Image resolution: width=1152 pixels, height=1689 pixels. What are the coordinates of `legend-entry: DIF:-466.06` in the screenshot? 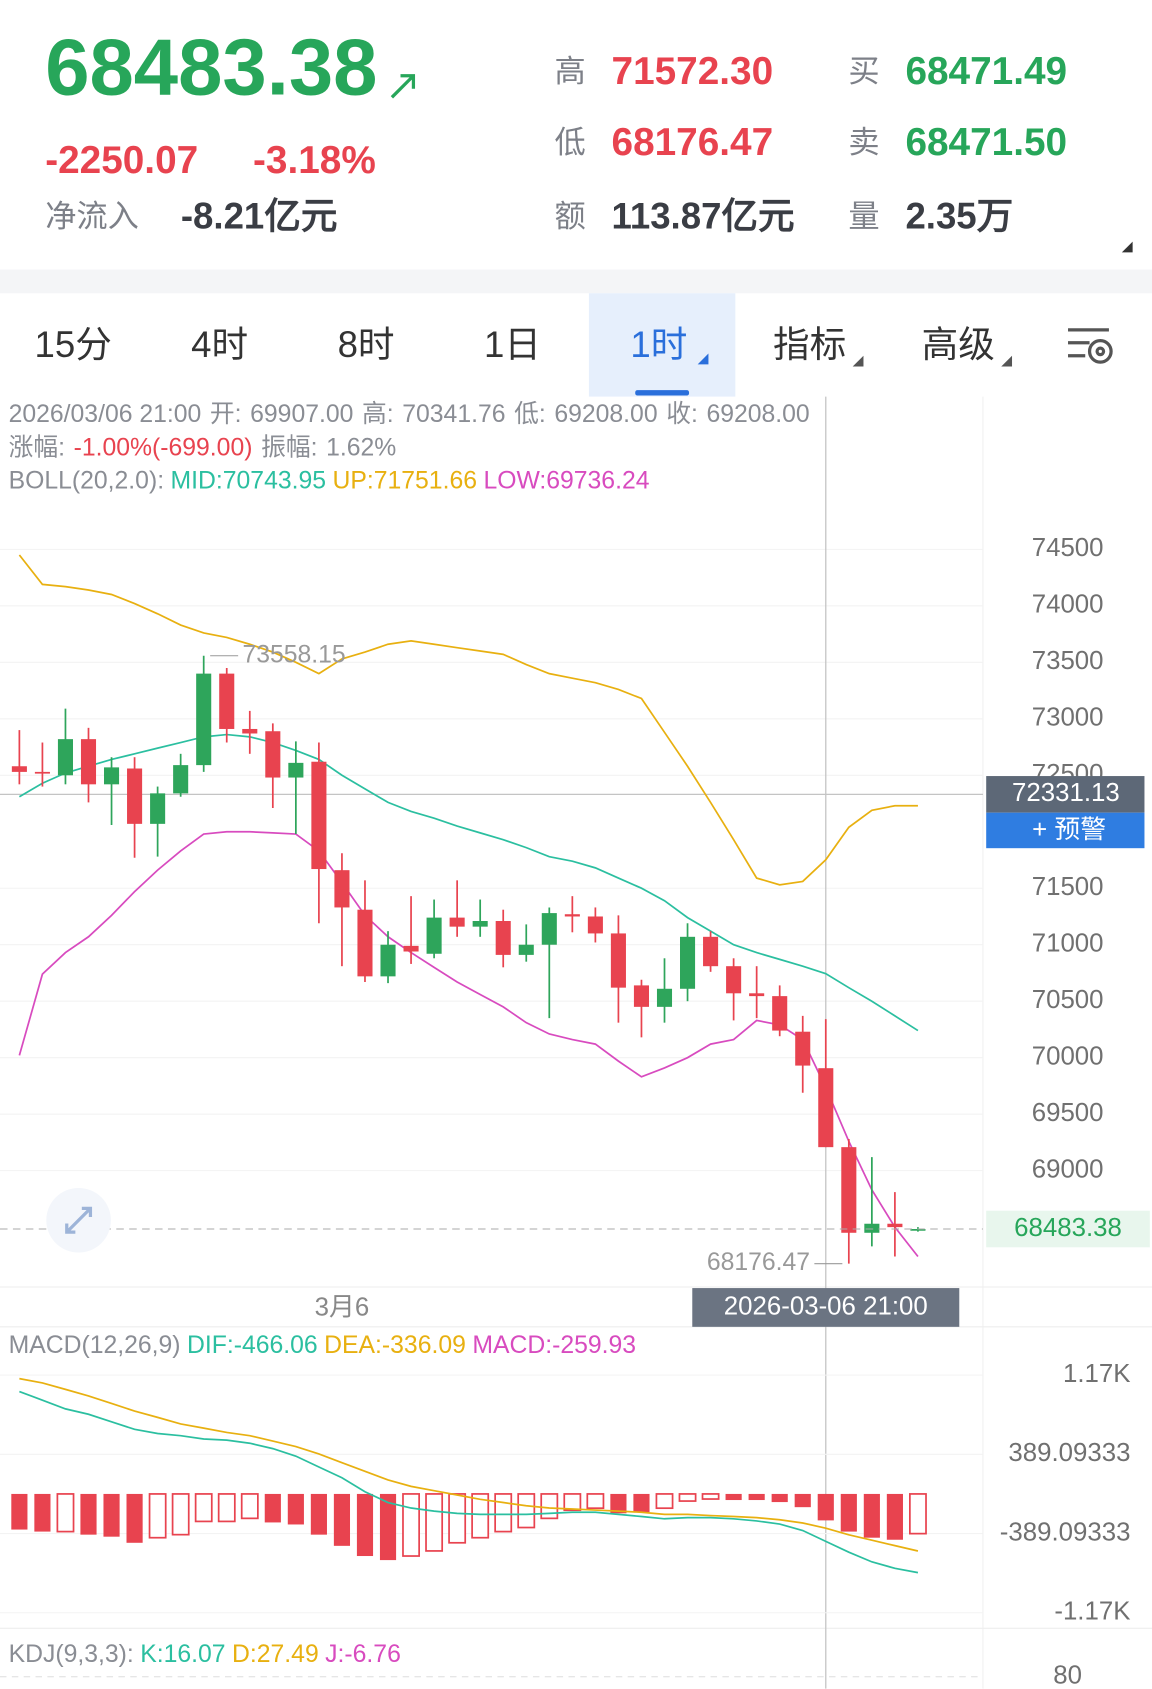 It's located at (252, 1345).